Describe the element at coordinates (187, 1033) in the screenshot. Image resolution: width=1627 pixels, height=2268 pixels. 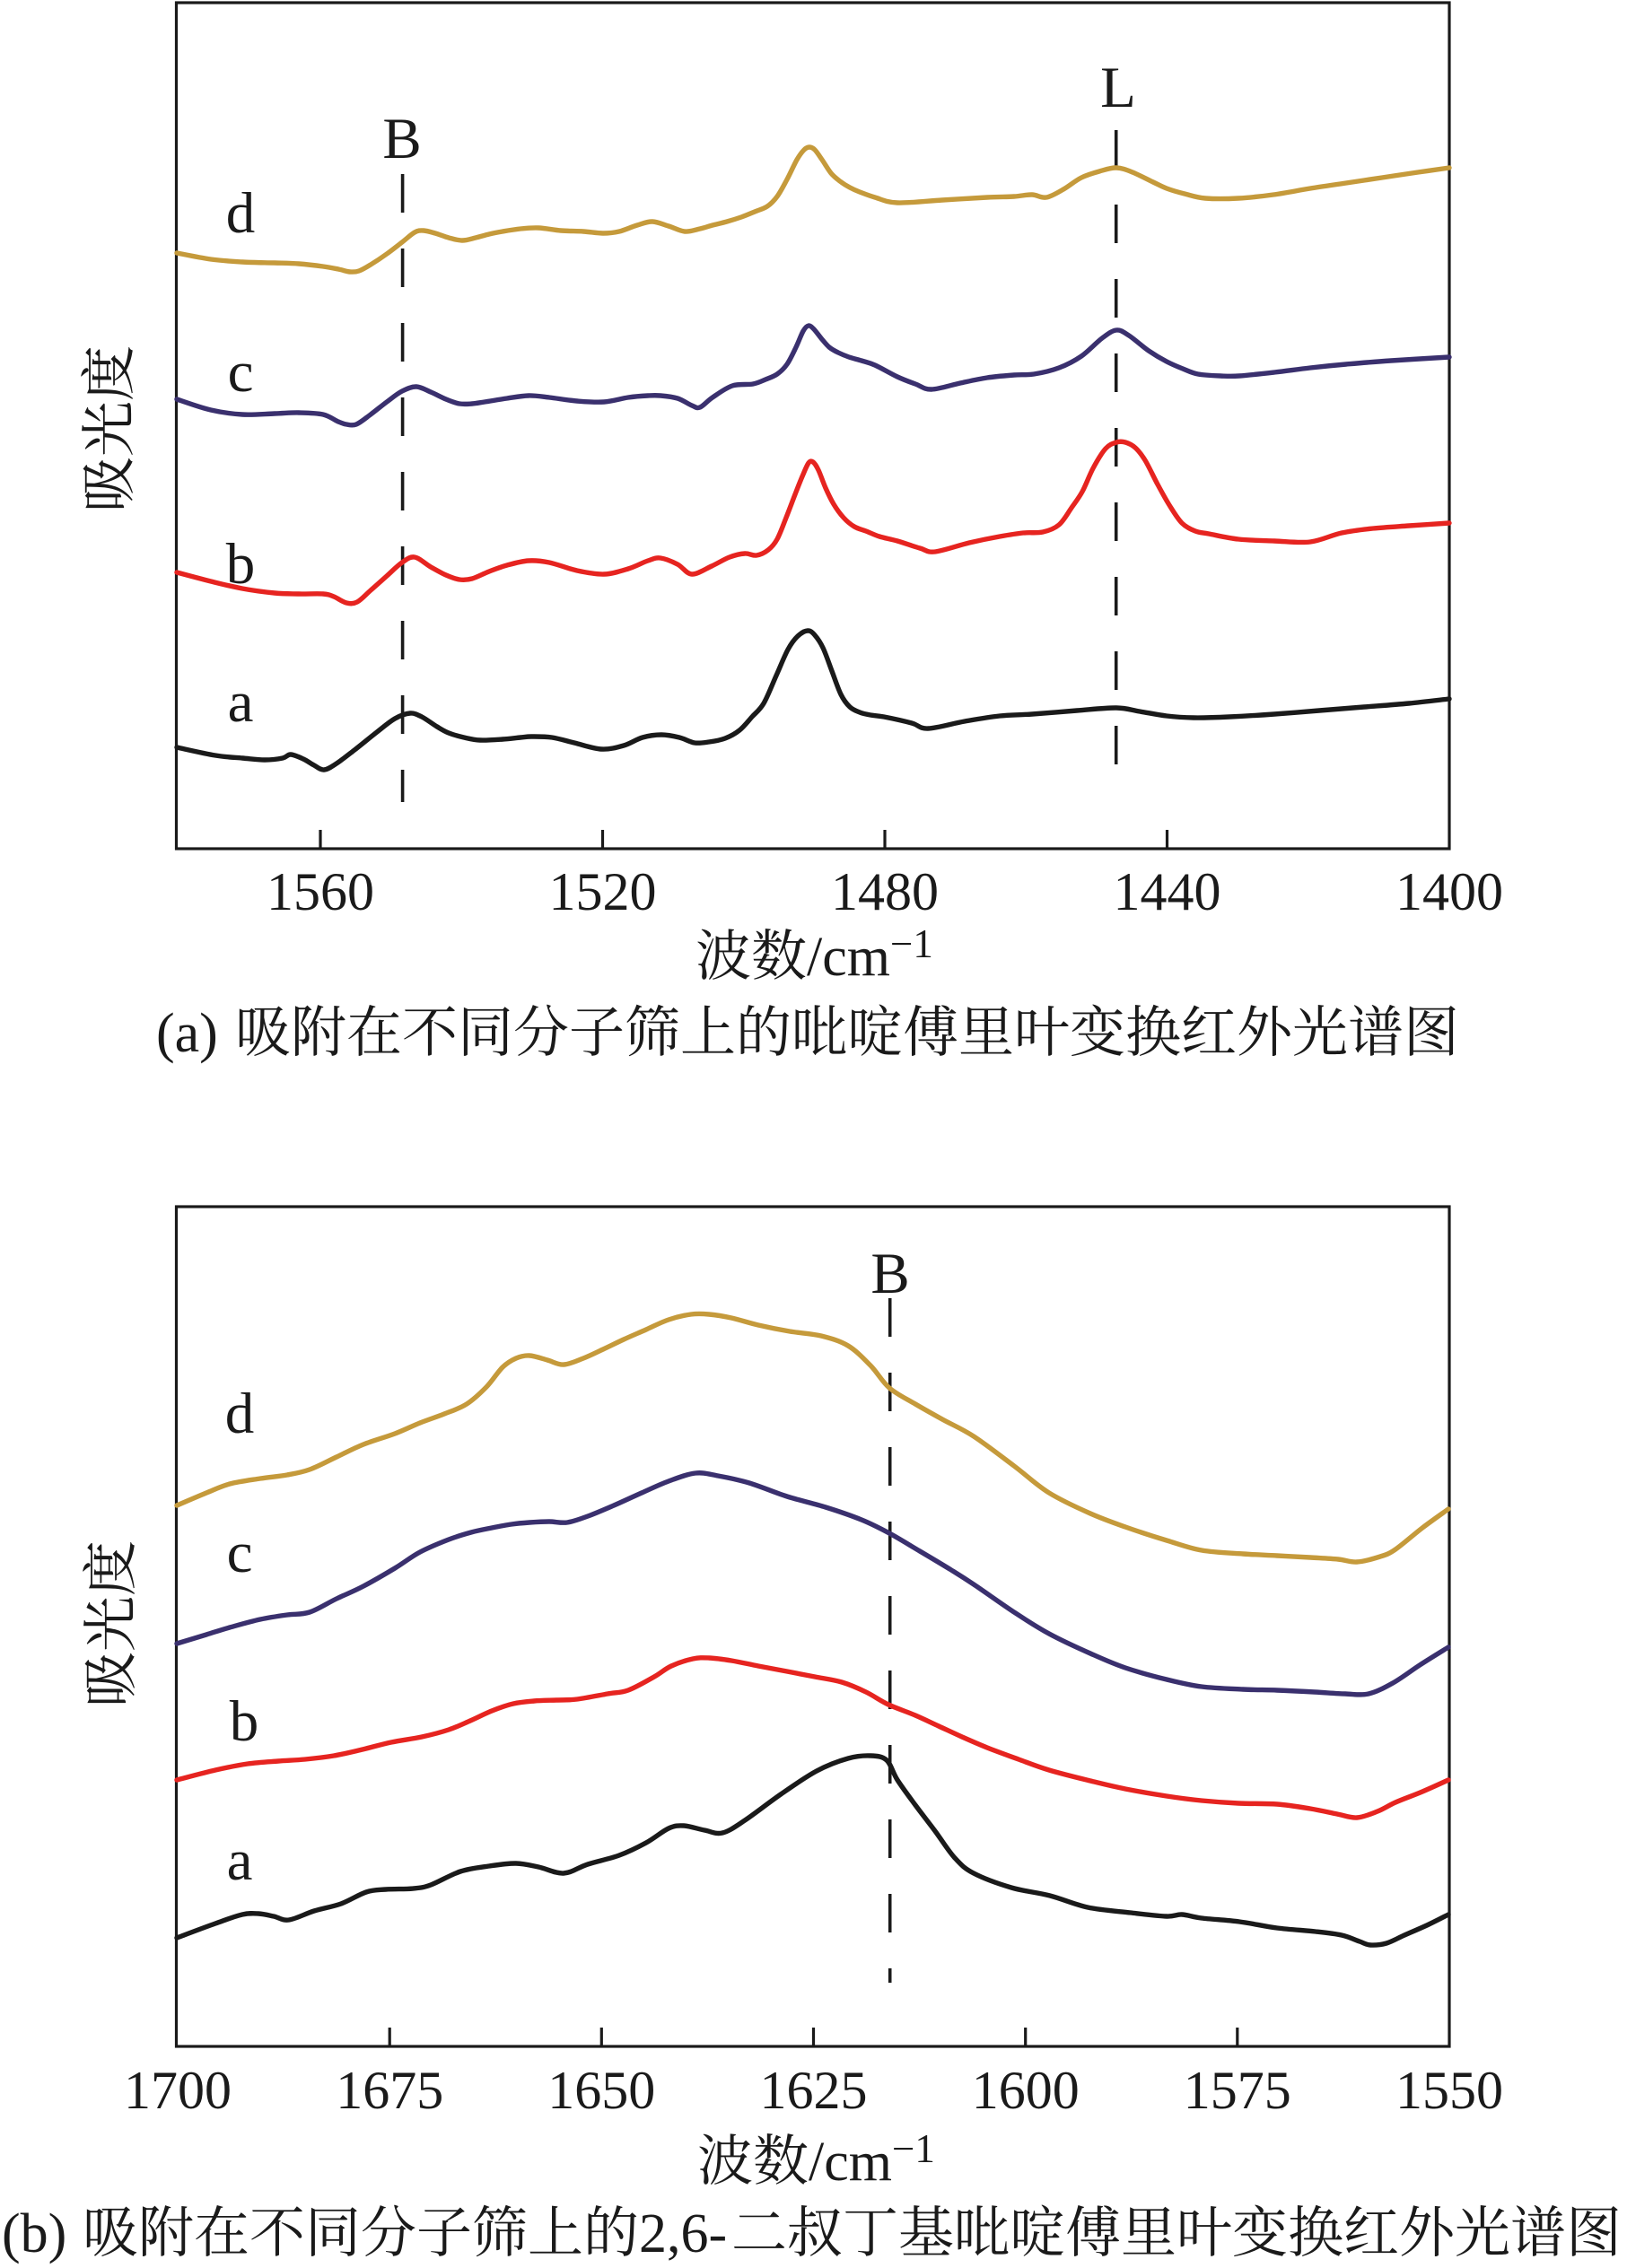
I see `svg-text: (a)` at that location.